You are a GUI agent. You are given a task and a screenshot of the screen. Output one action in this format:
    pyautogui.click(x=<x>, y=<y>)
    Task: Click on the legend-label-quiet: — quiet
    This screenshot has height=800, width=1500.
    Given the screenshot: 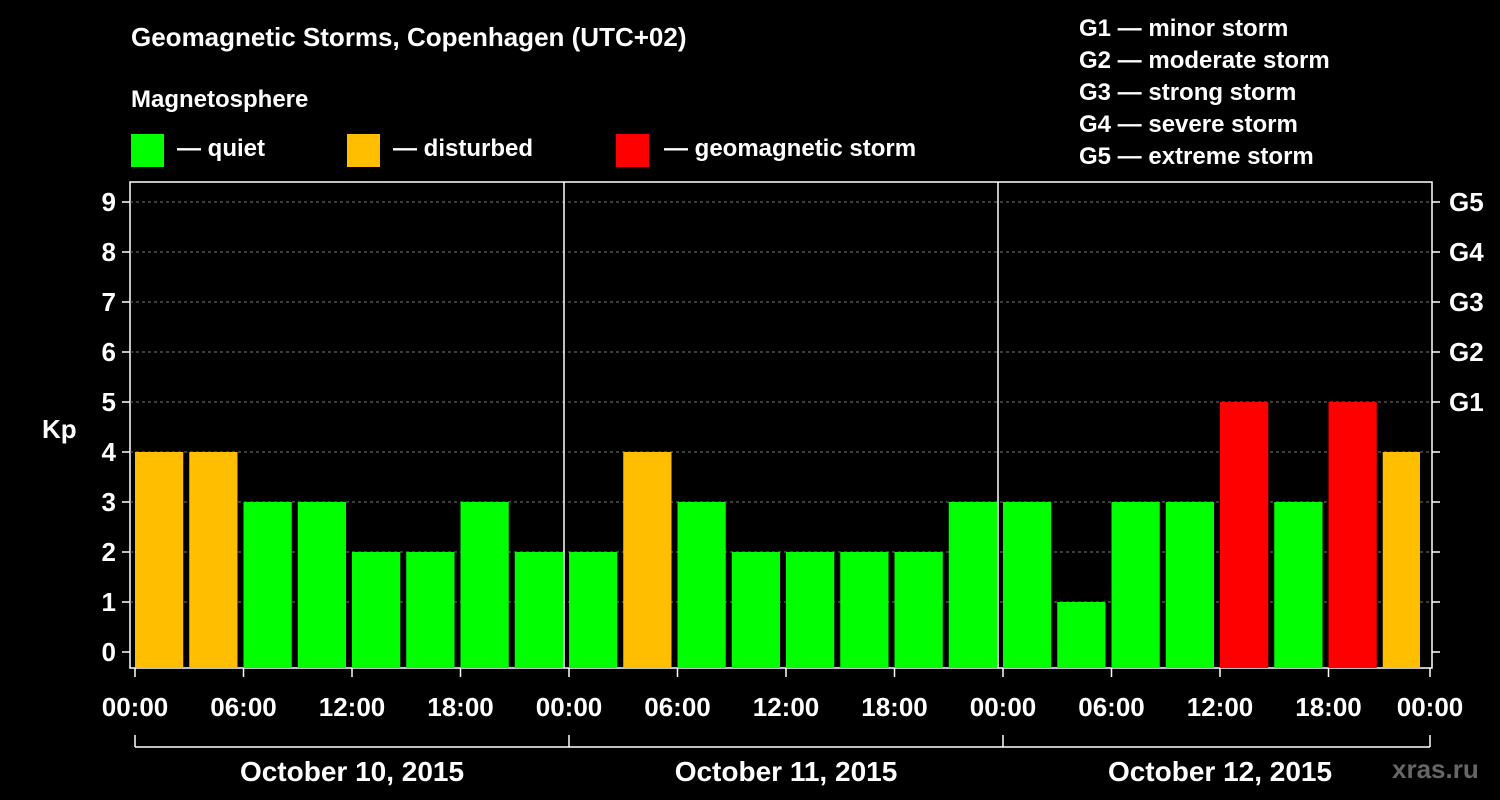 What is the action you would take?
    pyautogui.click(x=221, y=148)
    